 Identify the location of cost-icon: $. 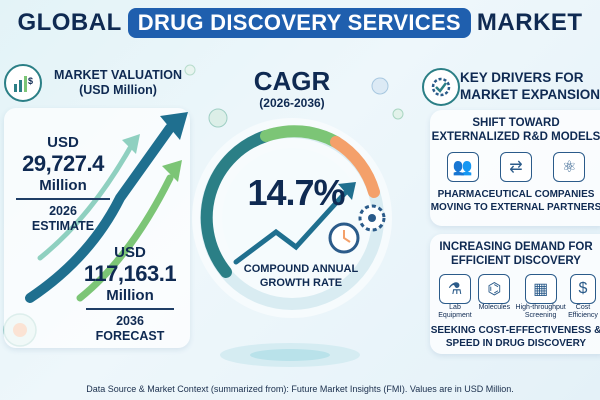
(582, 289).